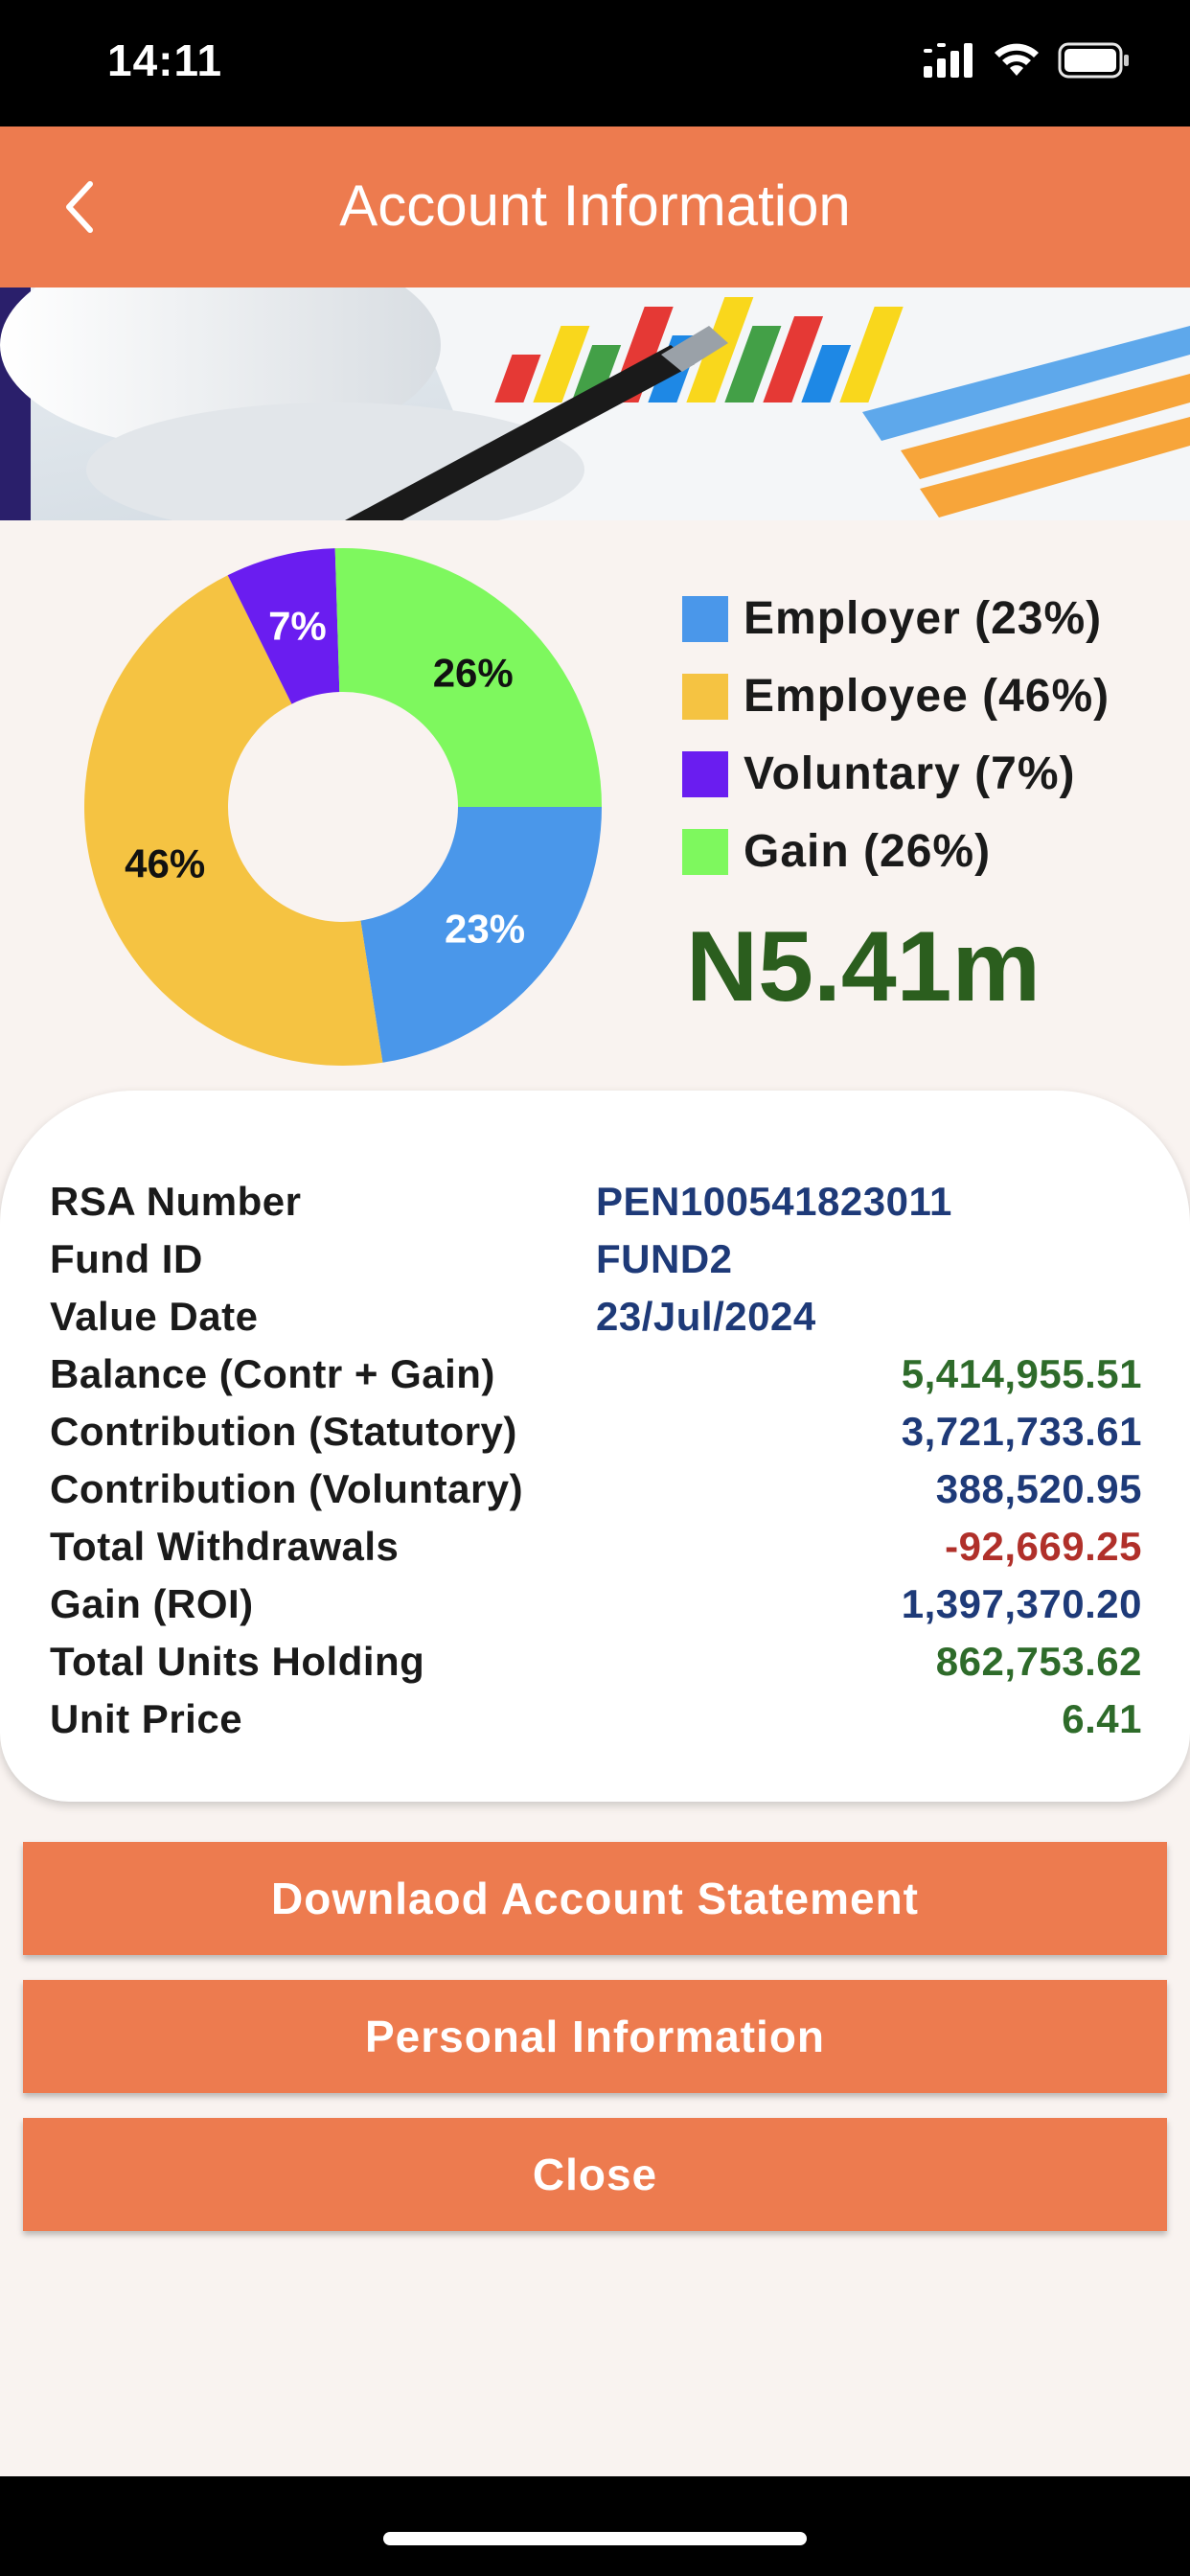  What do you see at coordinates (924, 619) in the screenshot?
I see `legend-label: Employer (23%)` at bounding box center [924, 619].